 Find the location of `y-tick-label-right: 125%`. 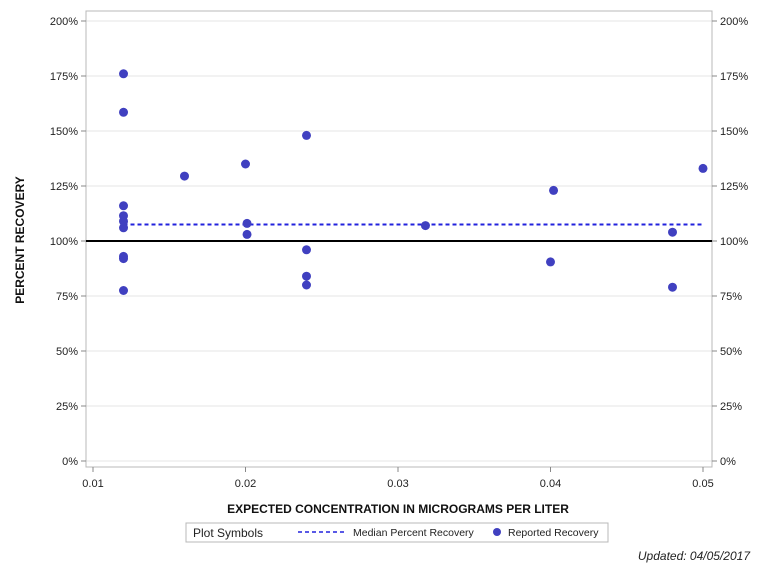

y-tick-label-right: 125% is located at coordinates (734, 187).